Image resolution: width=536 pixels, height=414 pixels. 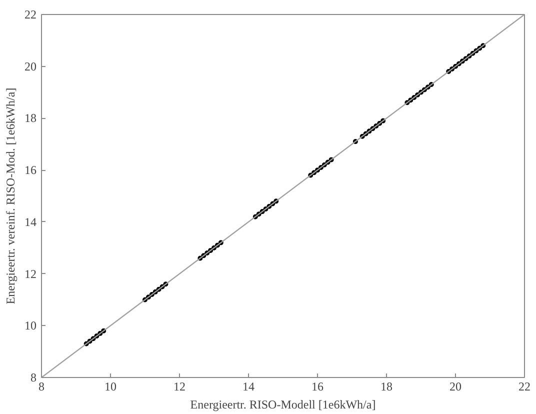 I want to click on x-tick-label: 14, so click(x=248, y=387).